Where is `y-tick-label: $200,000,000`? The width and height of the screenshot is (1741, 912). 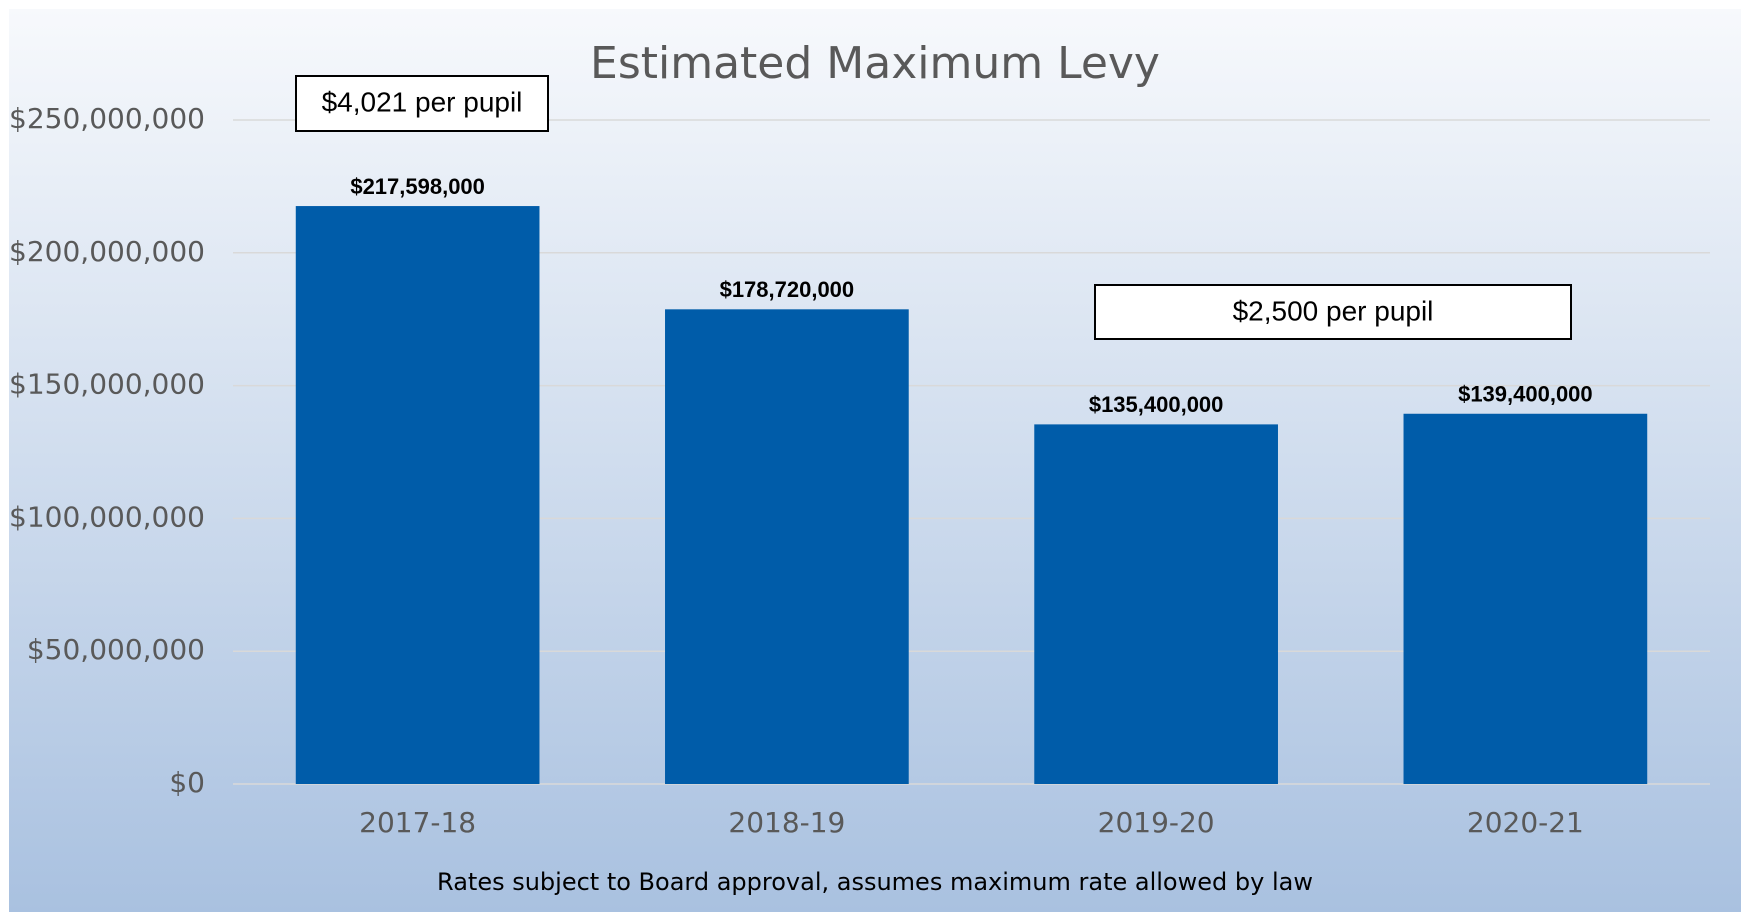
y-tick-label: $200,000,000 is located at coordinates (107, 251).